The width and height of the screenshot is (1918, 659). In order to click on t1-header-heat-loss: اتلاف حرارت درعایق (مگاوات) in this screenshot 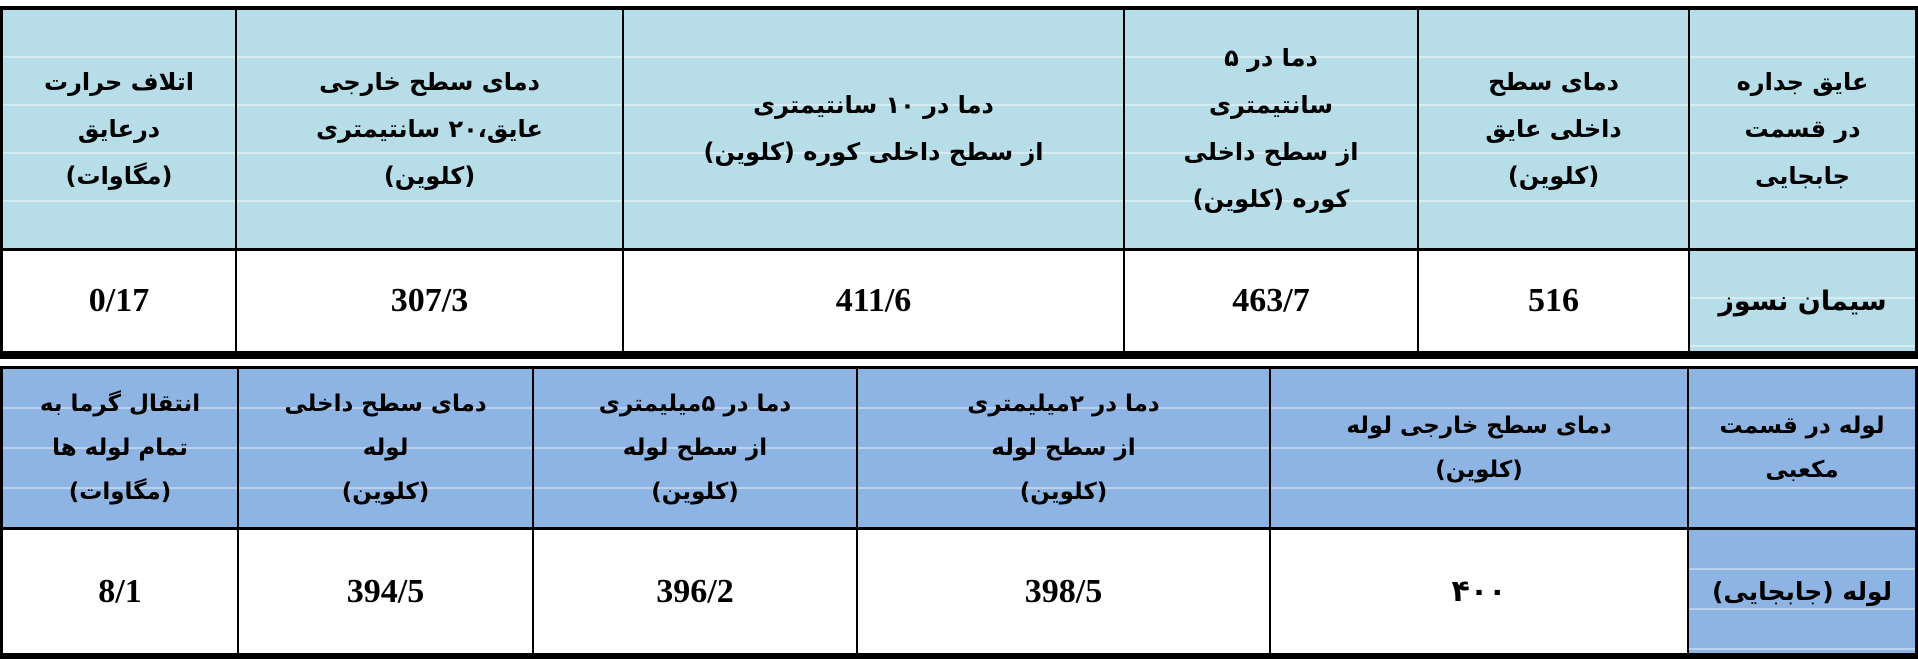, I will do `click(119, 129)`.